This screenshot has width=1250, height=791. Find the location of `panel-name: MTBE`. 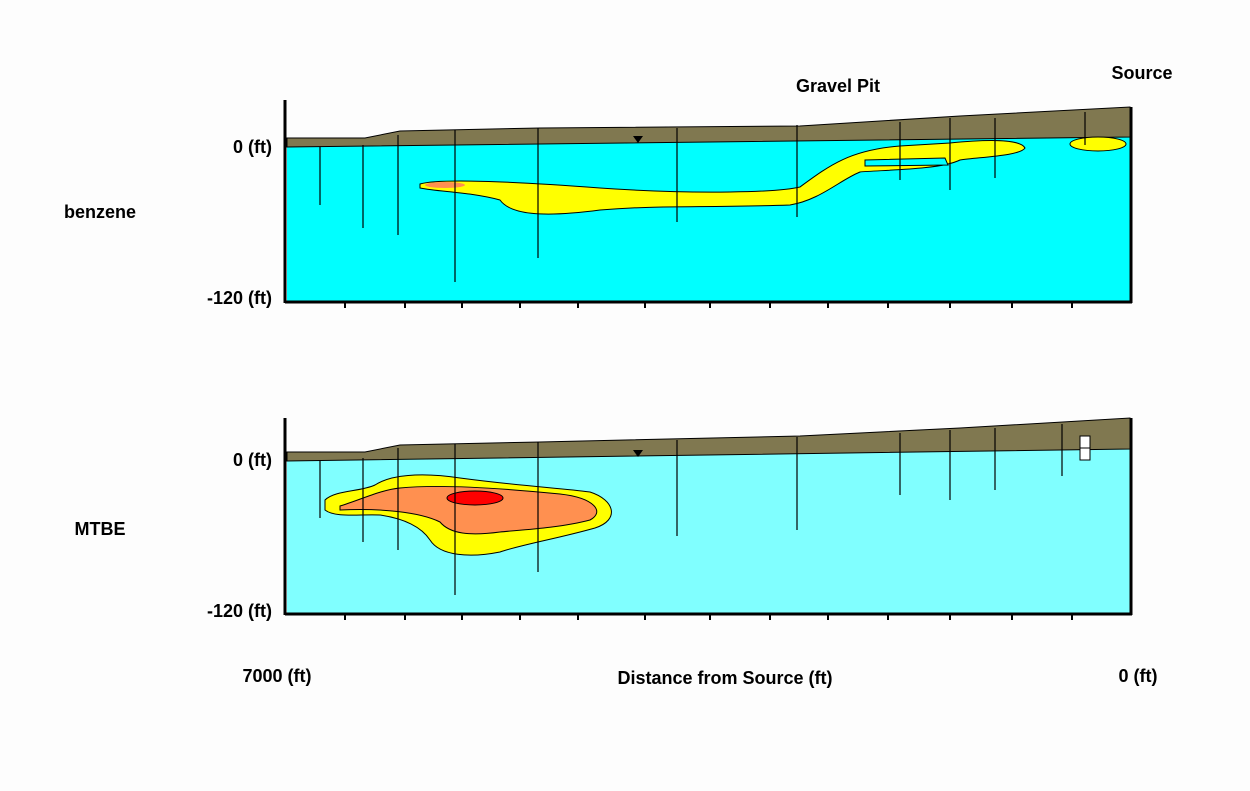

panel-name: MTBE is located at coordinates (100, 529).